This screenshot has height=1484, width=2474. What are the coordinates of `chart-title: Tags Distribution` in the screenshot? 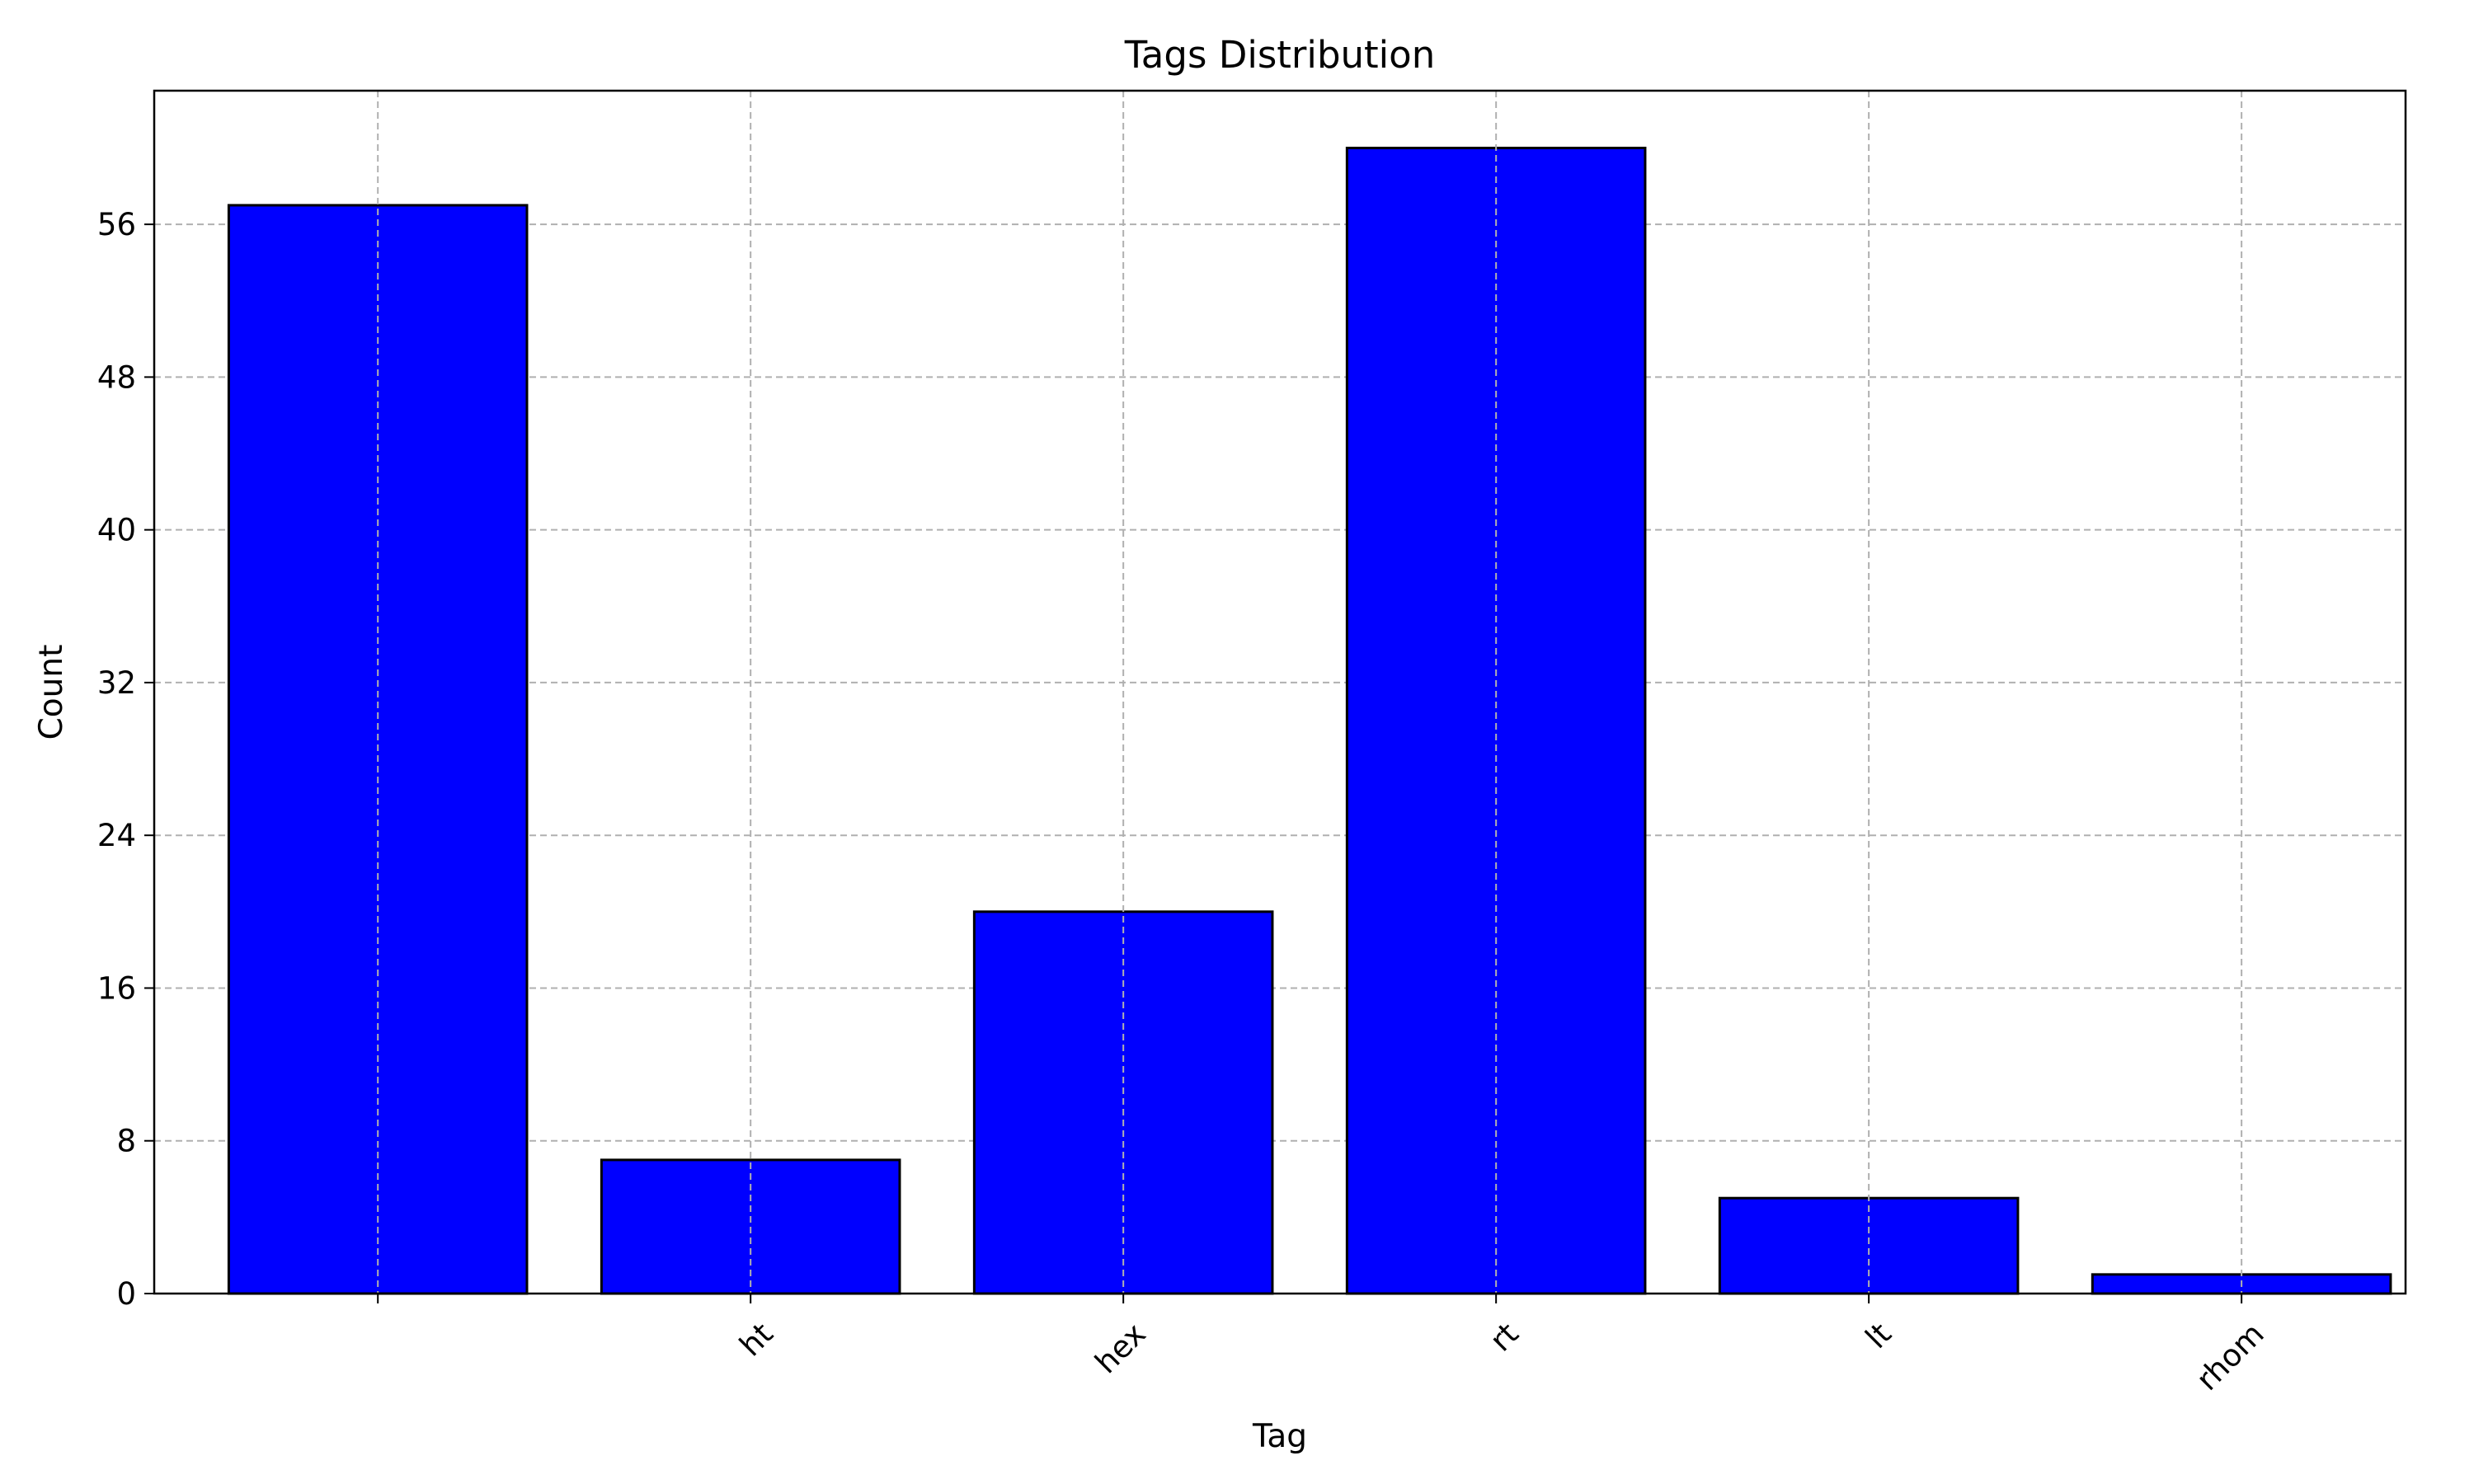 It's located at (1279, 55).